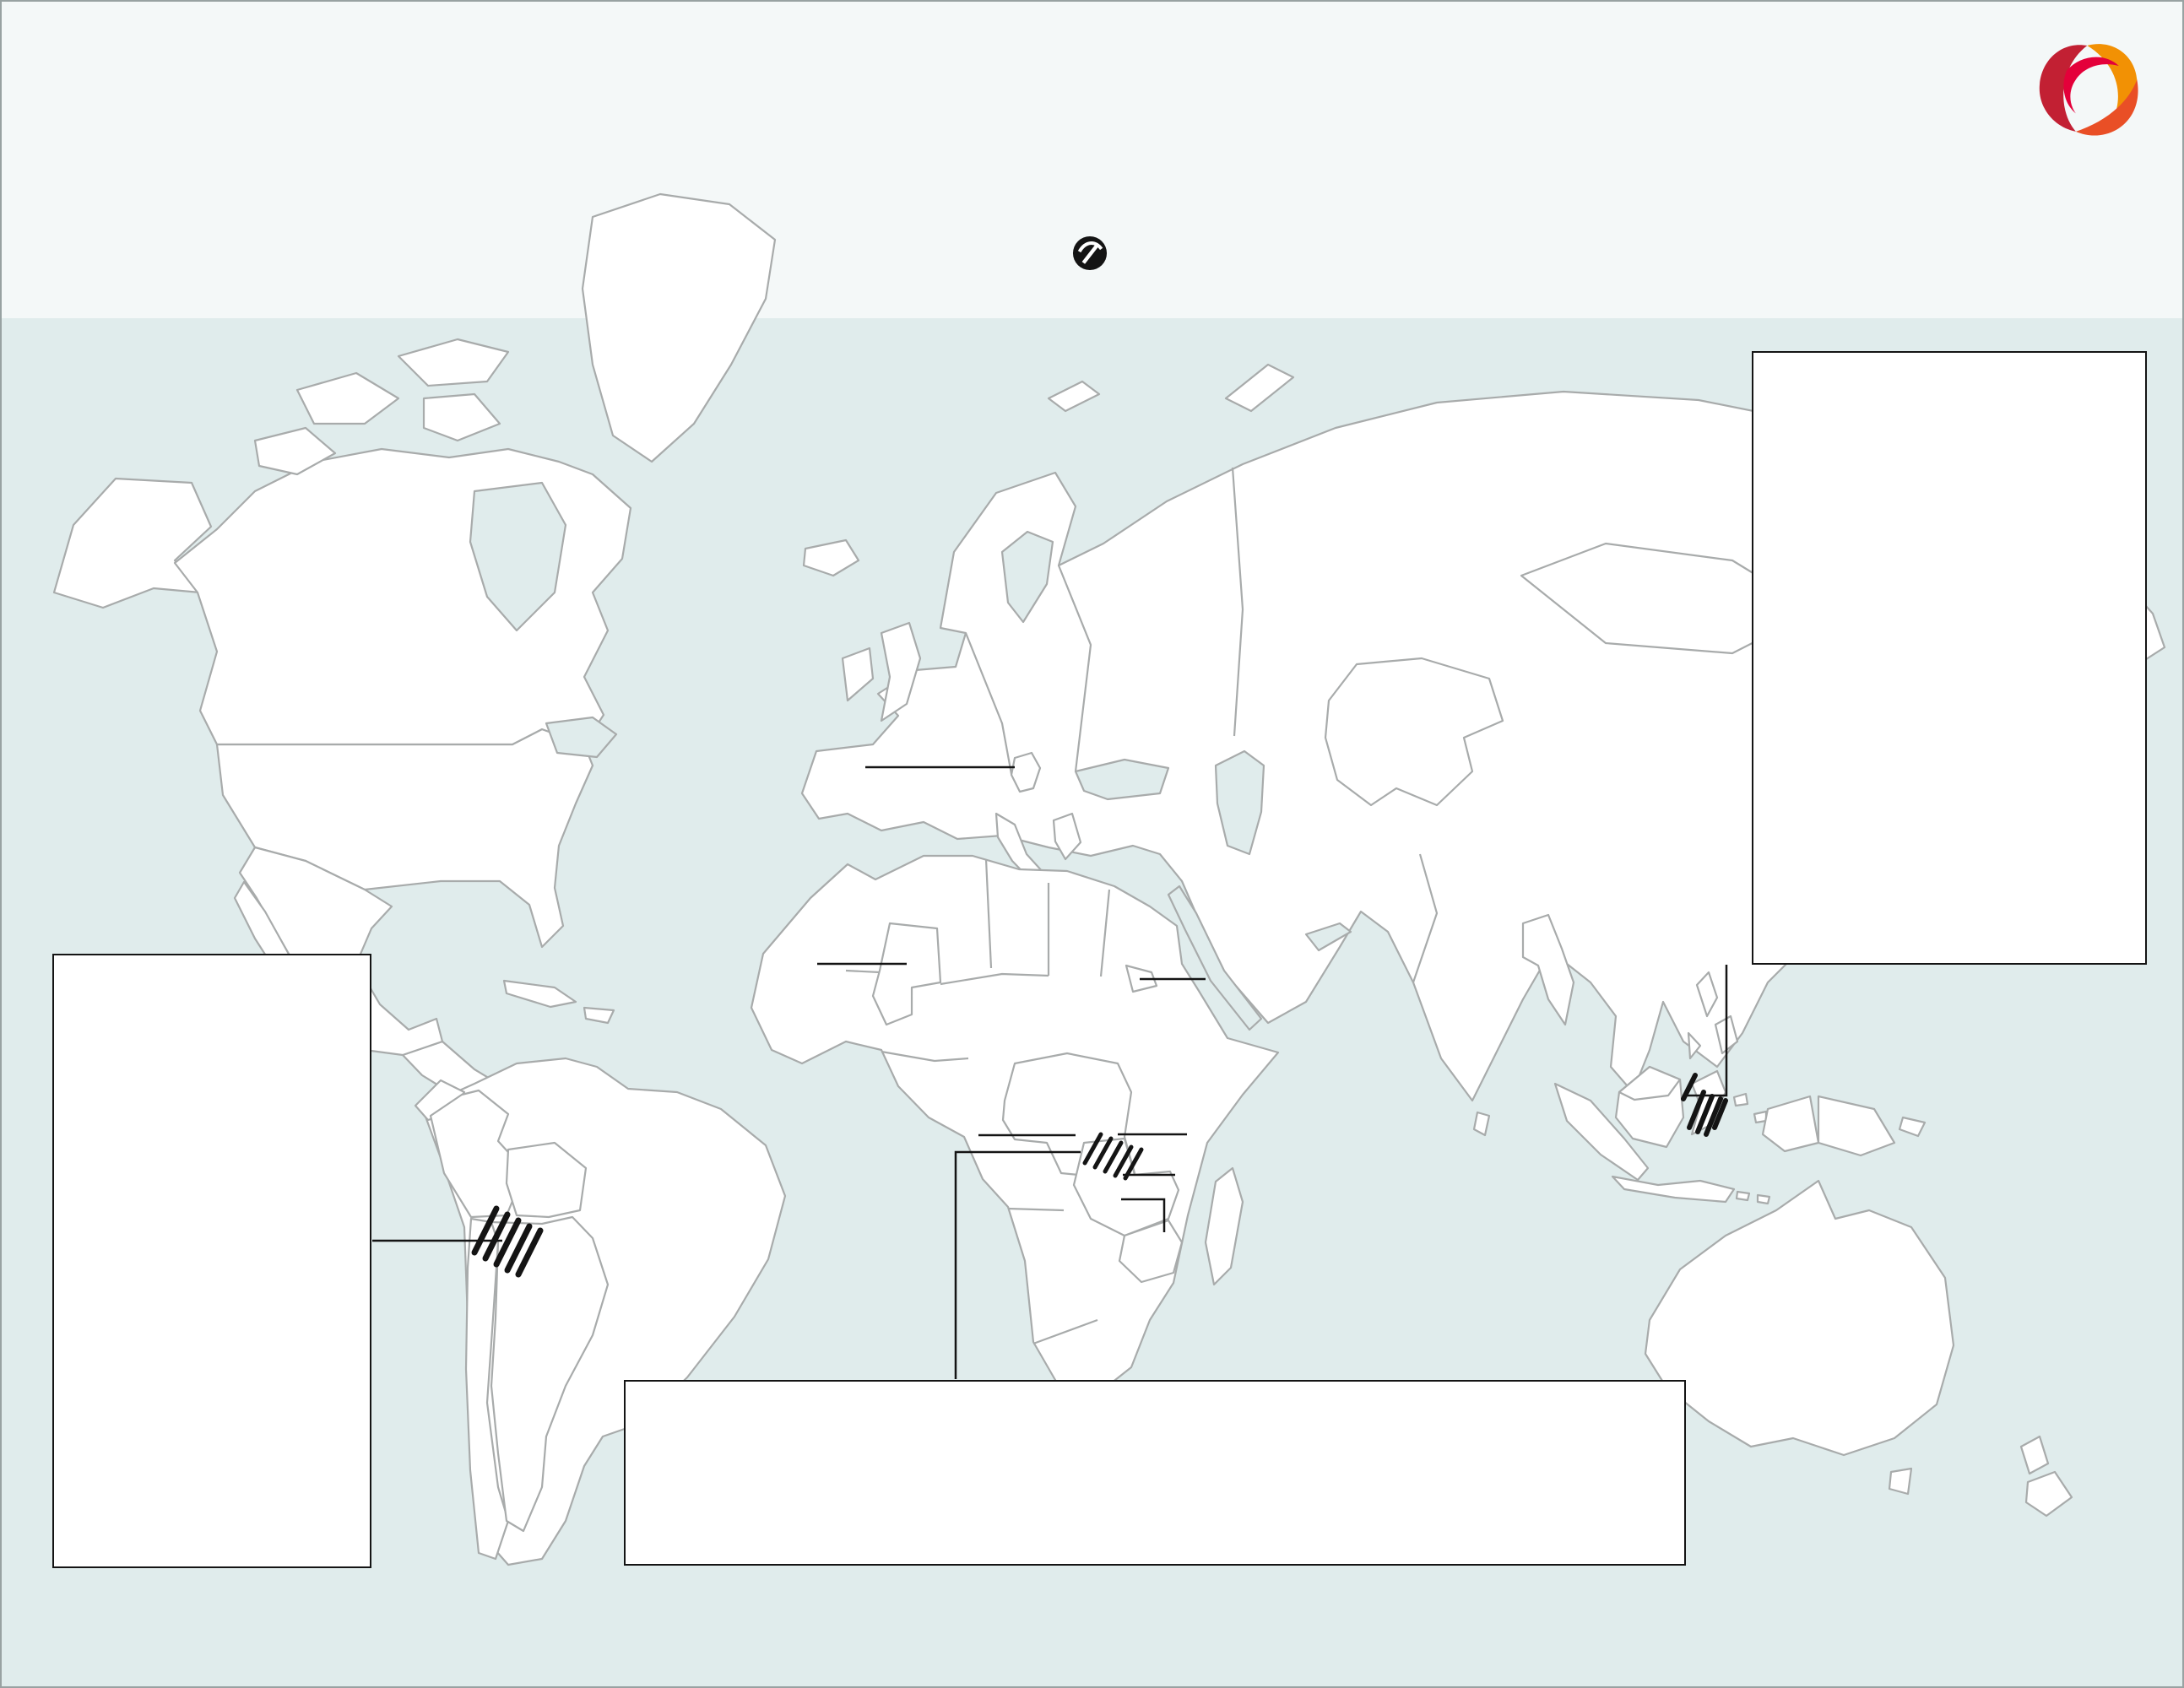  What do you see at coordinates (132, 543) in the screenshot?
I see `country-alaska` at bounding box center [132, 543].